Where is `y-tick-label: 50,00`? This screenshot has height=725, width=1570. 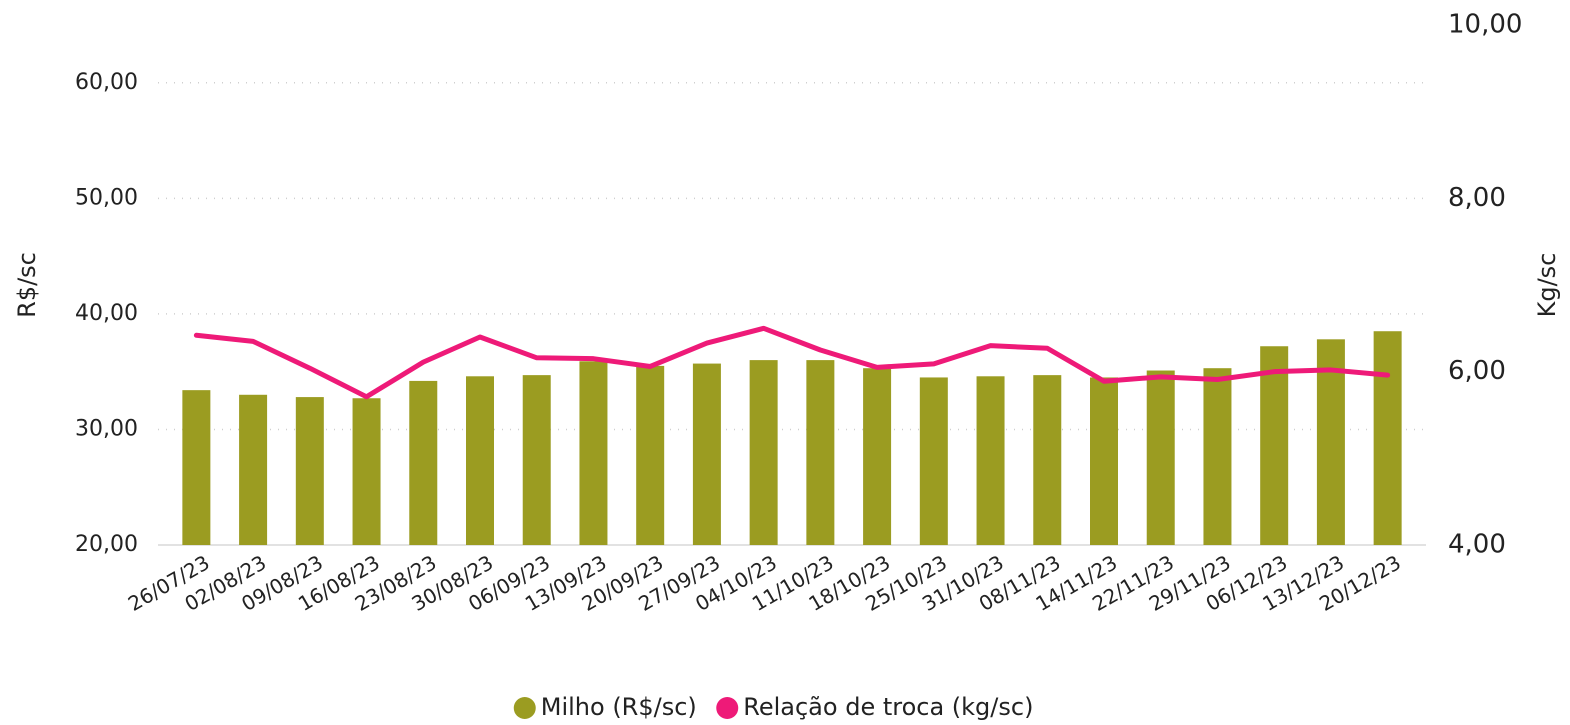 y-tick-label: 50,00 is located at coordinates (106, 197).